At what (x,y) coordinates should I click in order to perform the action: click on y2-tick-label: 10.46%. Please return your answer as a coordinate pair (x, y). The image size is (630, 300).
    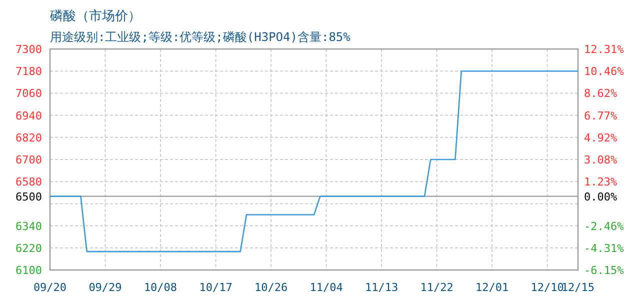
    Looking at the image, I should click on (604, 71).